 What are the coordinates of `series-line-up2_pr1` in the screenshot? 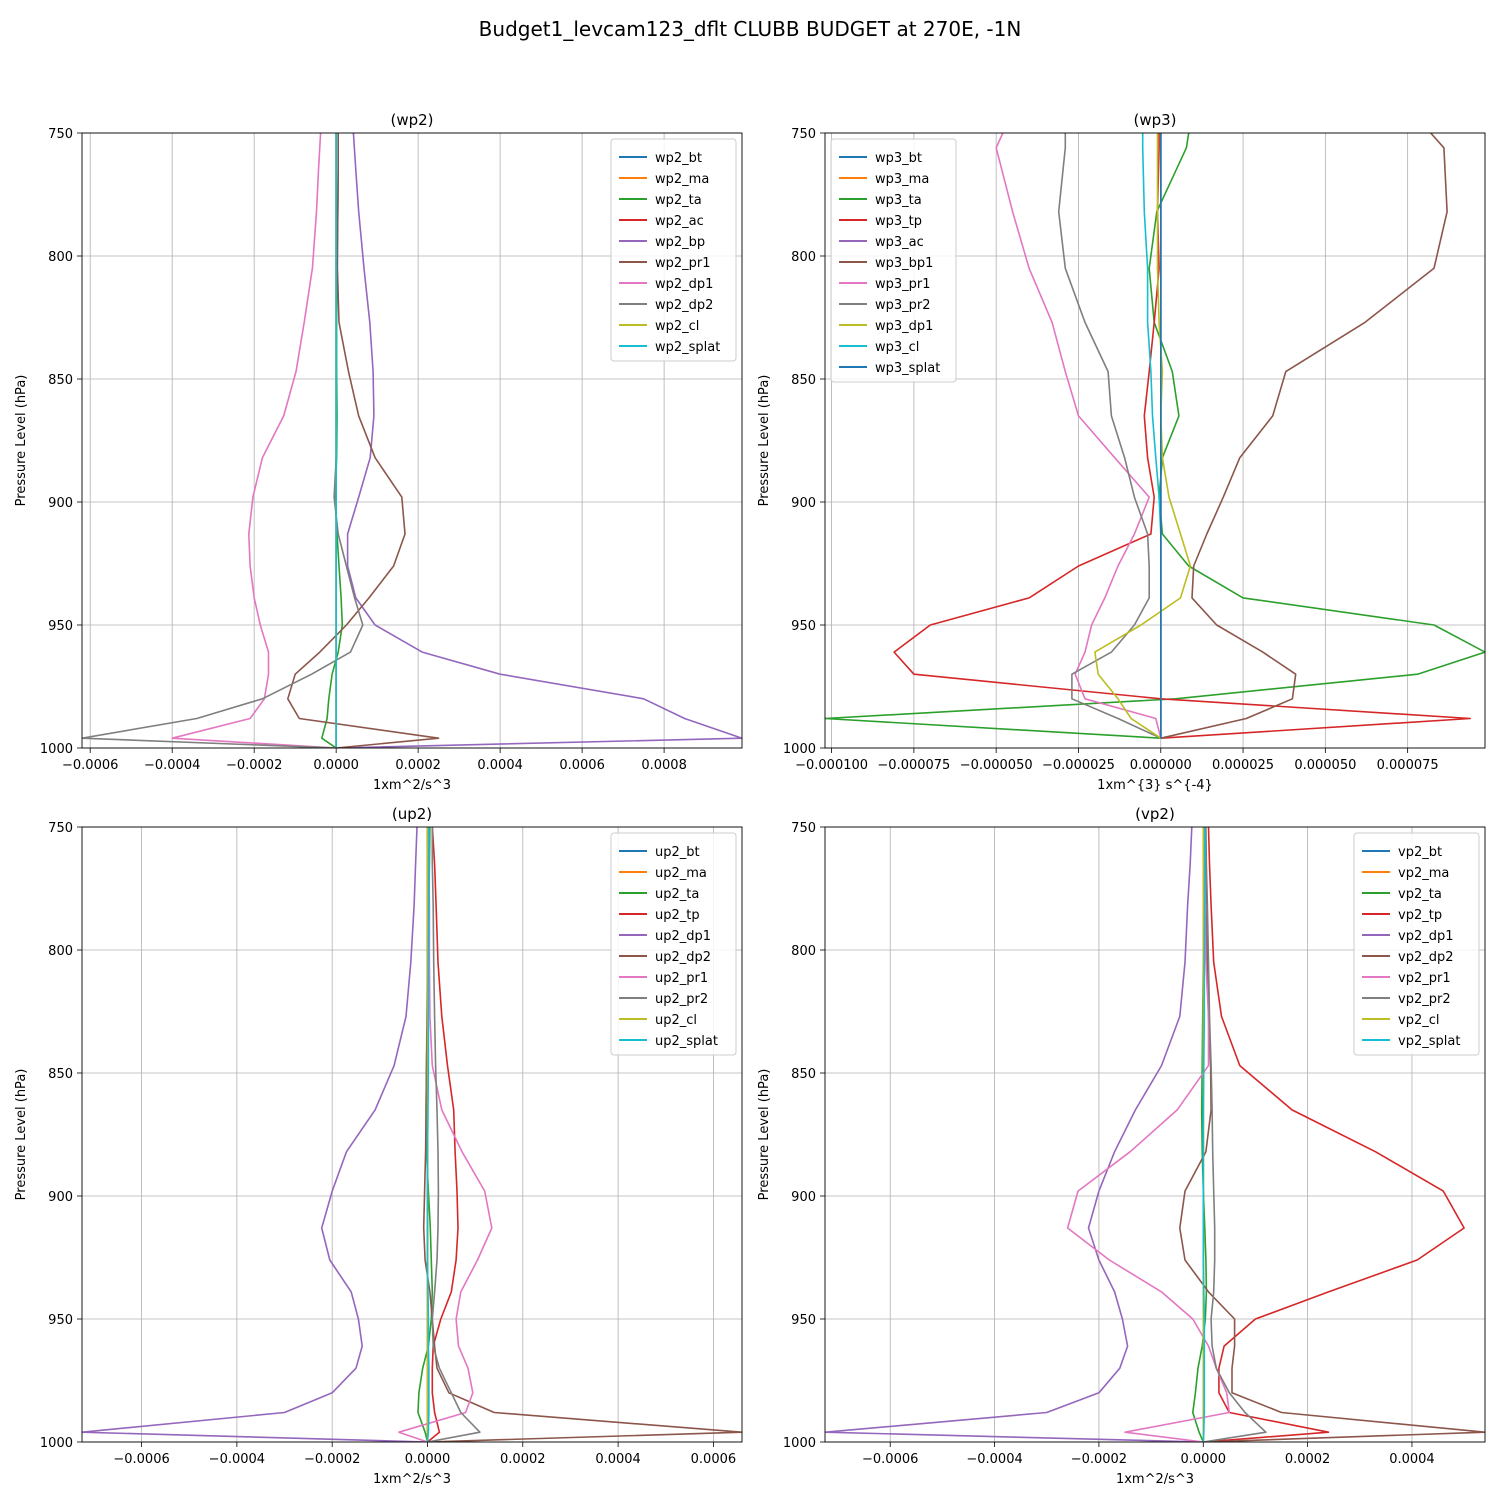 It's located at (445, 1134).